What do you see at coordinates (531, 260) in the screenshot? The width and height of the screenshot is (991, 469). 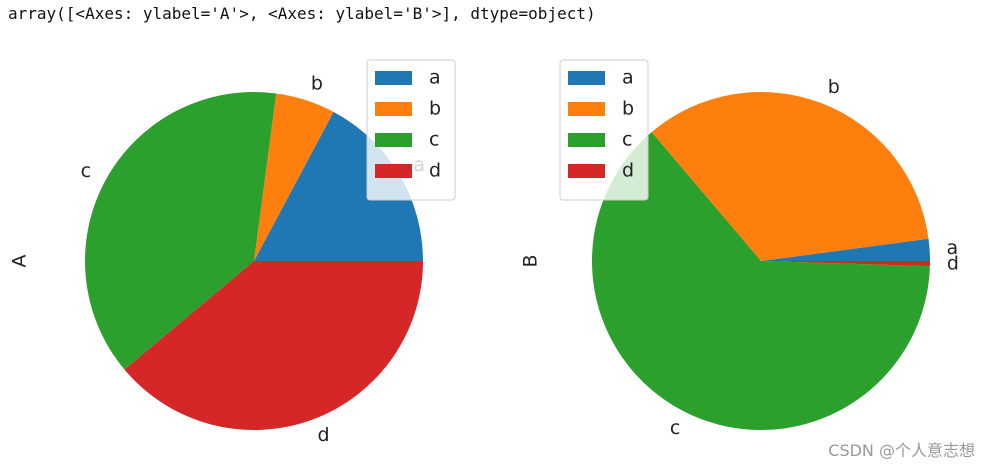 I see `y-axis-label: B` at bounding box center [531, 260].